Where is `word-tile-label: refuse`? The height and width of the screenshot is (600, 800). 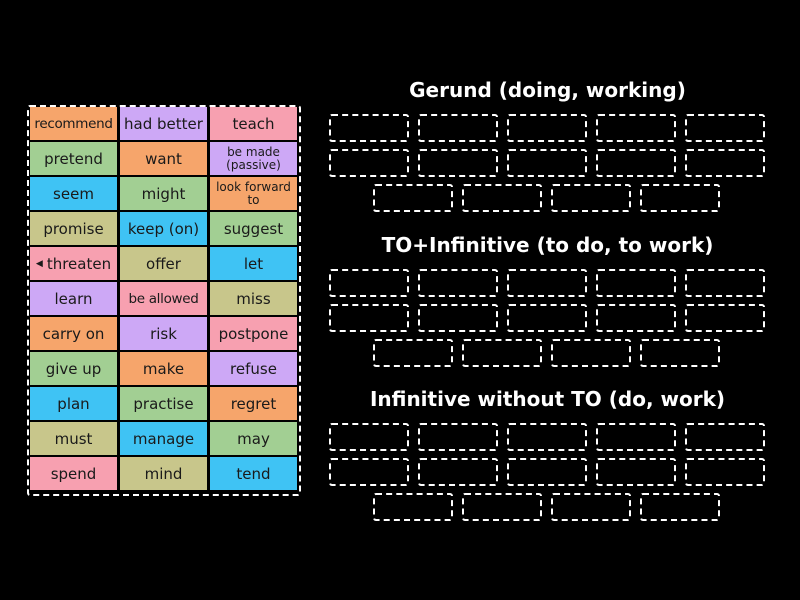
word-tile-label: refuse is located at coordinates (253, 368).